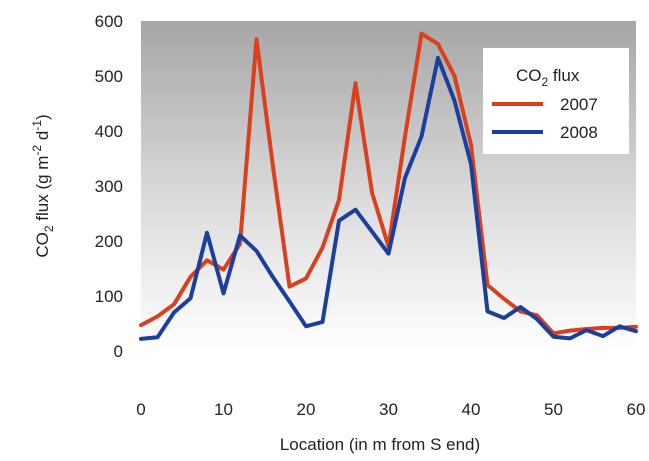 This screenshot has width=649, height=461. I want to click on y-tick-label: 200, so click(109, 241).